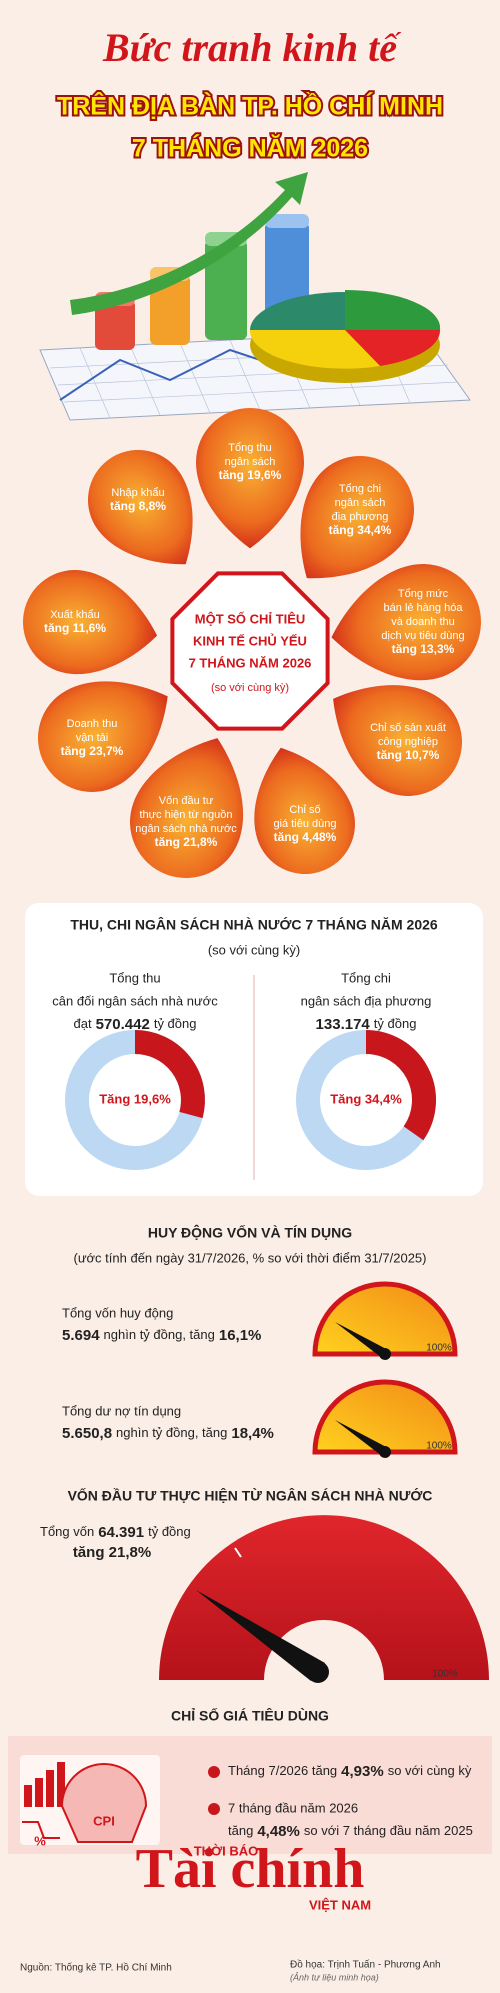 The width and height of the screenshot is (500, 1993). Describe the element at coordinates (282, 1770) in the screenshot. I see `text-part: Tháng 7/2026 tăng` at that location.